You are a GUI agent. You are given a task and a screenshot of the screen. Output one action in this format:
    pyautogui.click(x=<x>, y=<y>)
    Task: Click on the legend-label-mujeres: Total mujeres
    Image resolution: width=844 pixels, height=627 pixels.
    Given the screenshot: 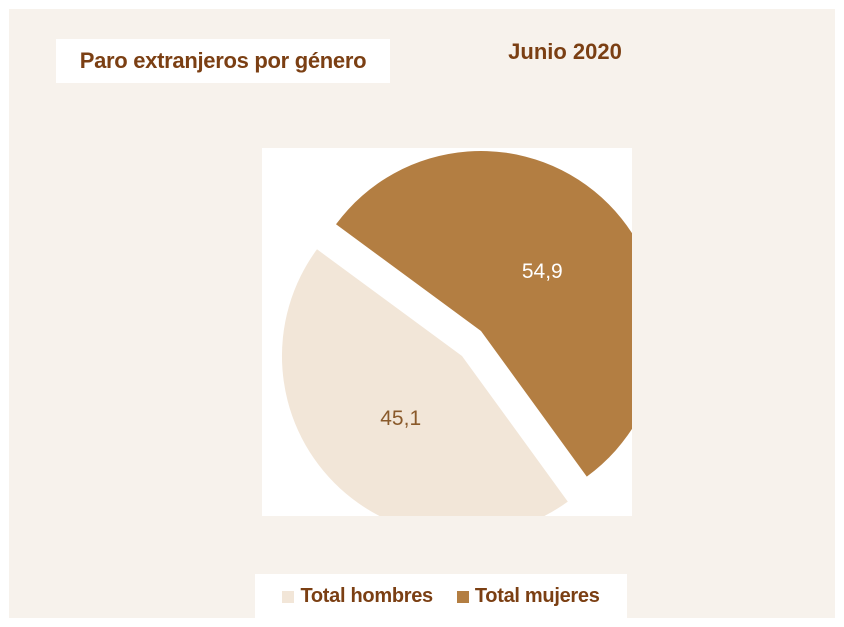 What is the action you would take?
    pyautogui.click(x=537, y=596)
    